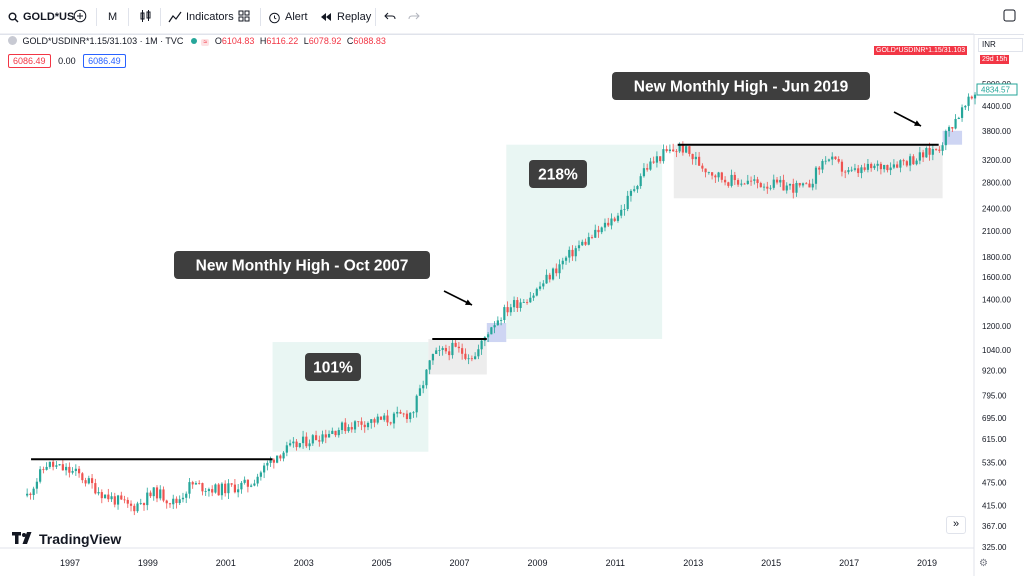 This screenshot has height=576, width=1024. I want to click on symbol-search: GOLD*US, so click(41, 17).